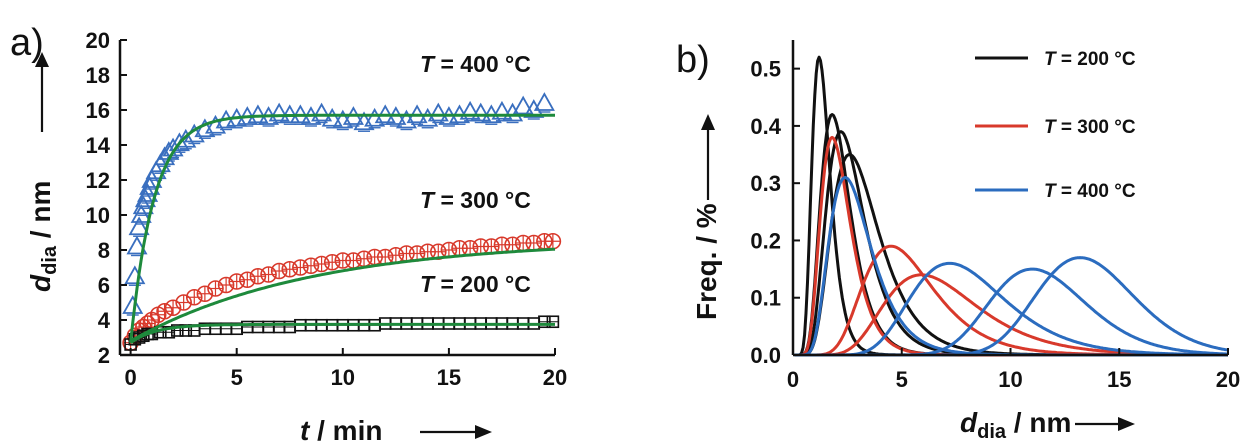 The height and width of the screenshot is (446, 1248). Describe the element at coordinates (98, 110) in the screenshot. I see `a-ytick-label: 16` at that location.